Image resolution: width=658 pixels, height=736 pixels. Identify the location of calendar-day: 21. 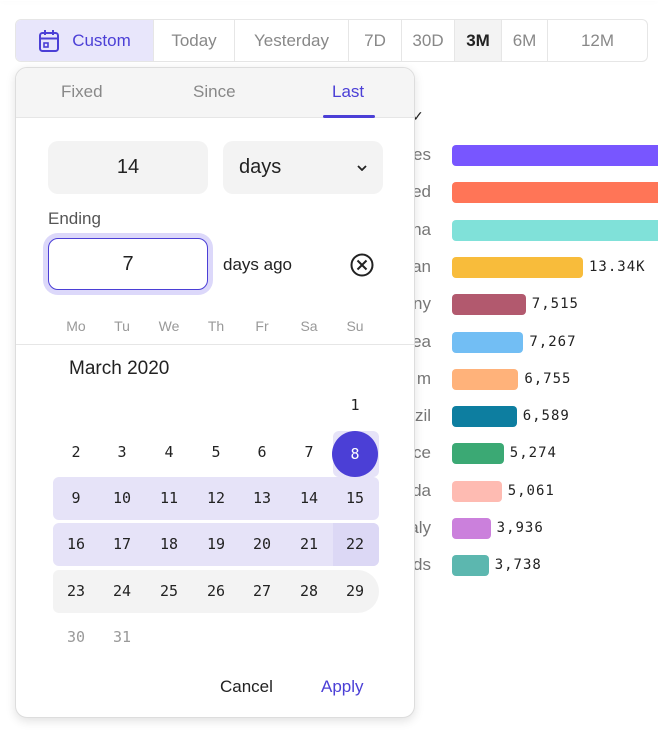
(309, 544).